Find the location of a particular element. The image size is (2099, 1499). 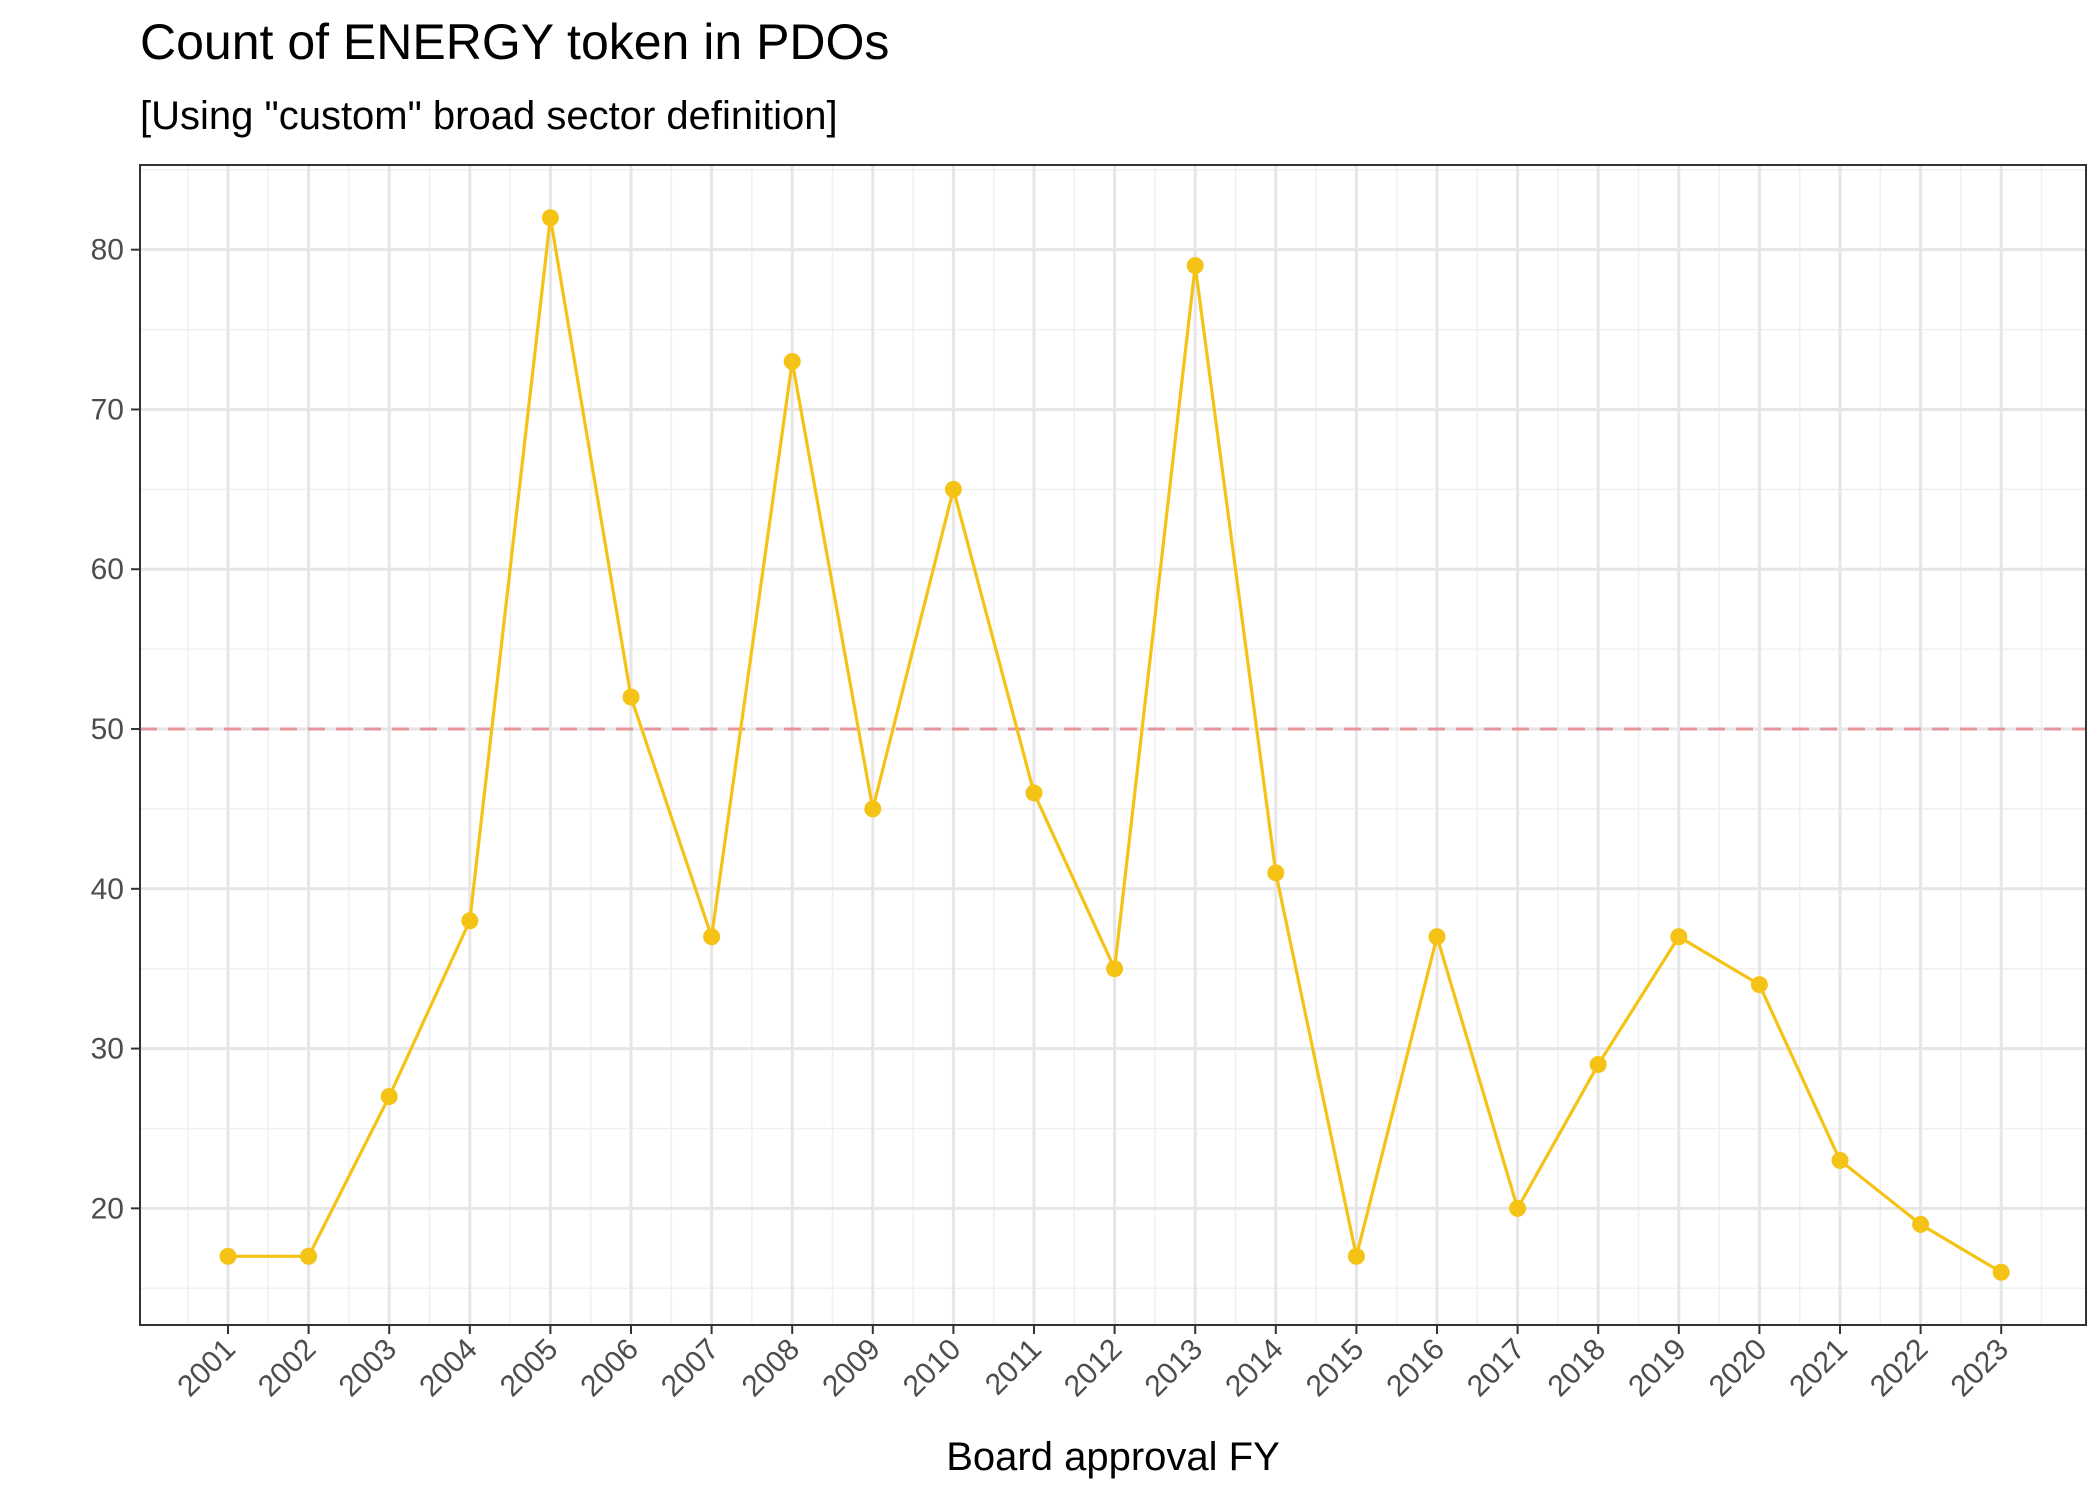

y-axis: 20 30 40 50 60 70 80 is located at coordinates (115, 729).